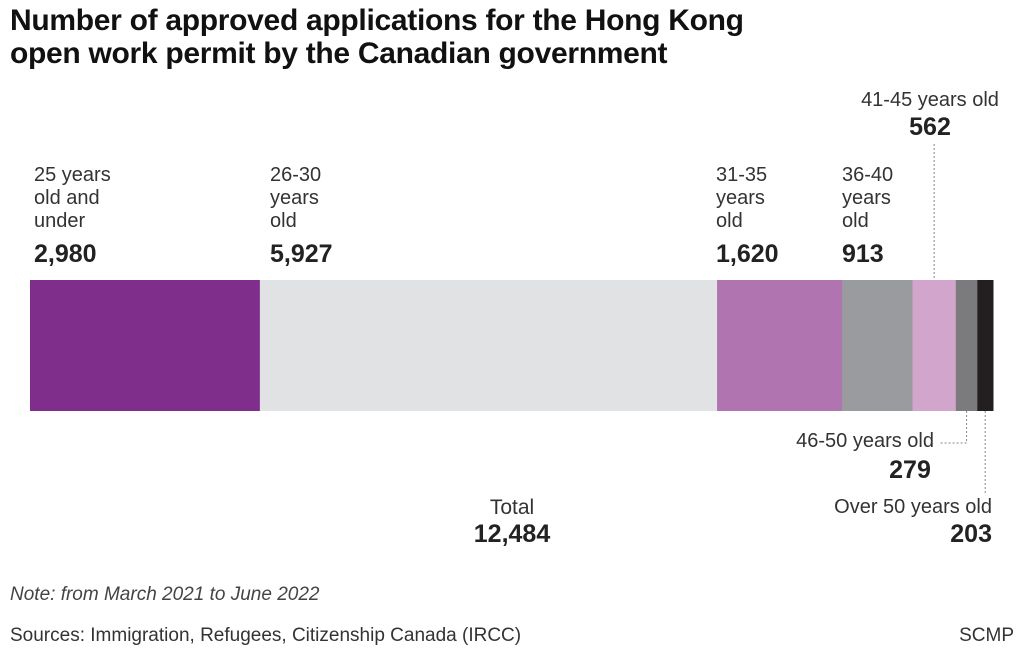 This screenshot has width=1024, height=651. What do you see at coordinates (910, 470) in the screenshot?
I see `value-46-50: 279` at bounding box center [910, 470].